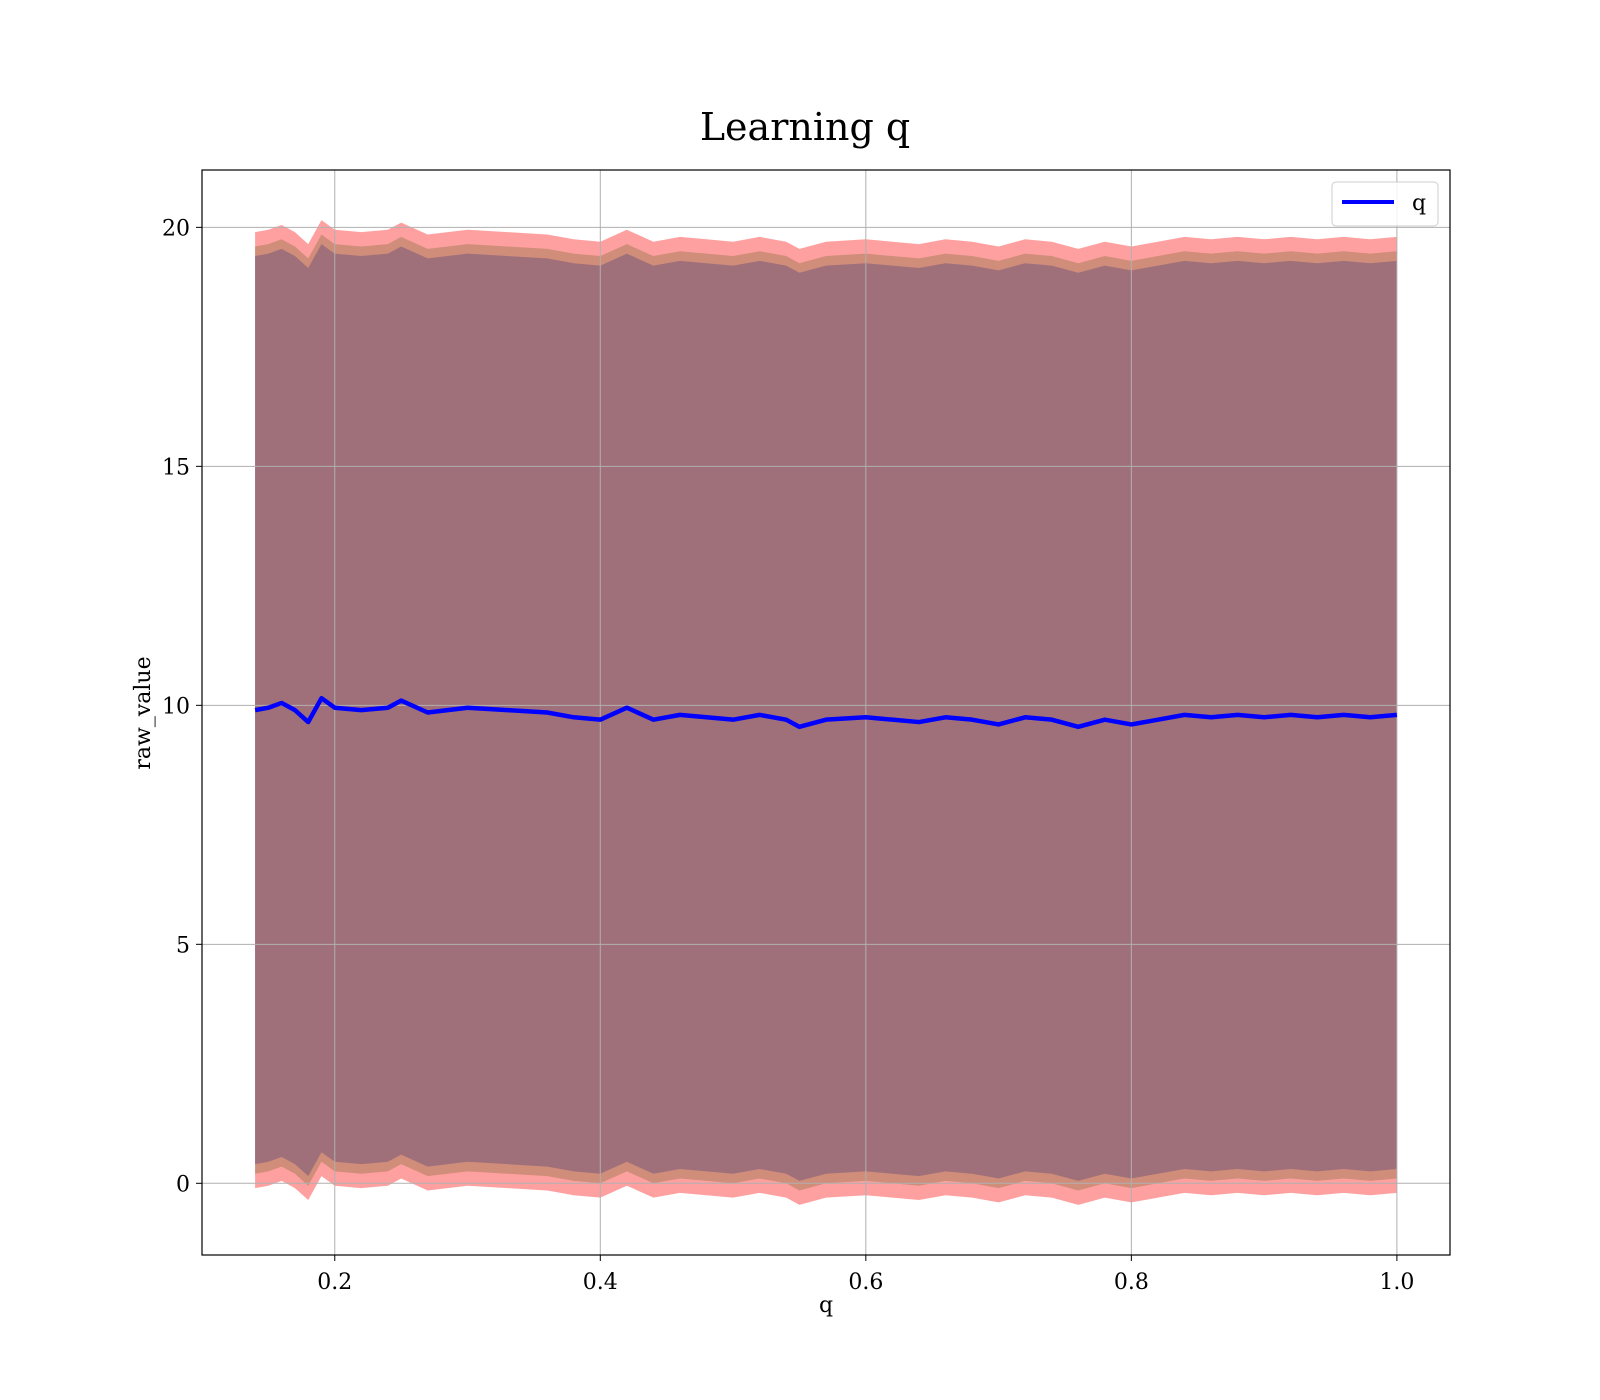 The height and width of the screenshot is (1400, 1600). I want to click on y-tick-label-0: 0, so click(183, 1184).